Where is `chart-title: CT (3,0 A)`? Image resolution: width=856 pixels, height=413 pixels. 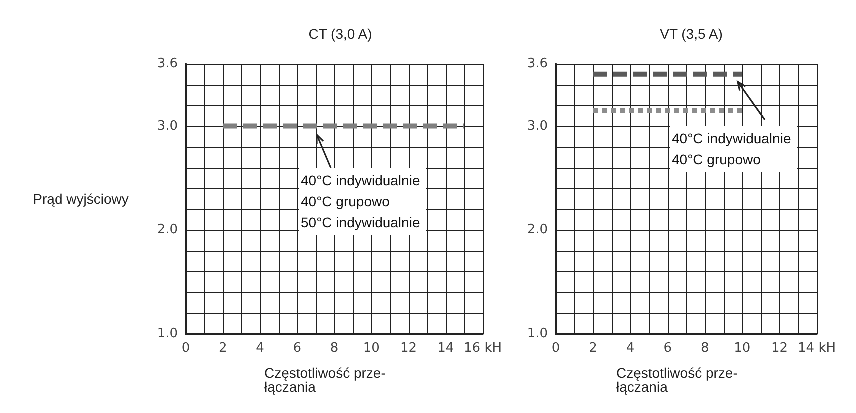 chart-title: CT (3,0 A) is located at coordinates (340, 34).